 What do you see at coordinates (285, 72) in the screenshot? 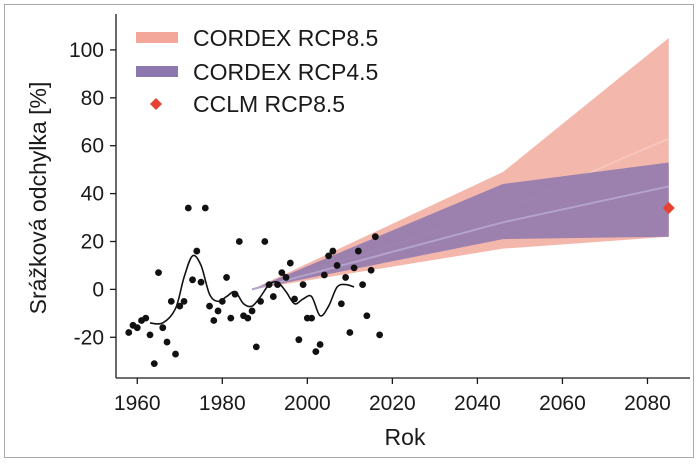
I see `legend-label: CORDEX RCP4.5` at bounding box center [285, 72].